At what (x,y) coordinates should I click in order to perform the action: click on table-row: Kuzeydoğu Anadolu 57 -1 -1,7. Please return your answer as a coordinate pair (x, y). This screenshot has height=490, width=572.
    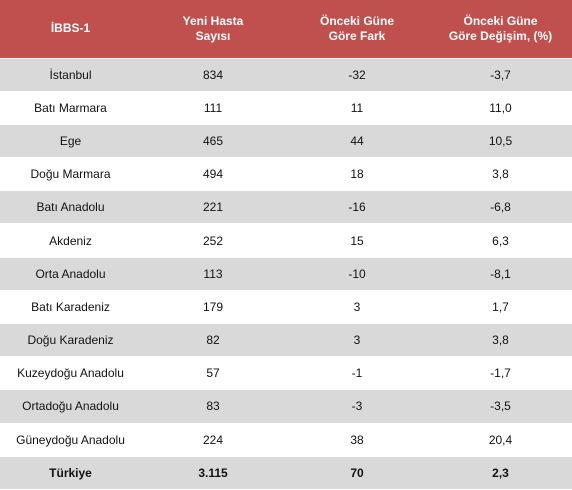
    Looking at the image, I should click on (286, 373).